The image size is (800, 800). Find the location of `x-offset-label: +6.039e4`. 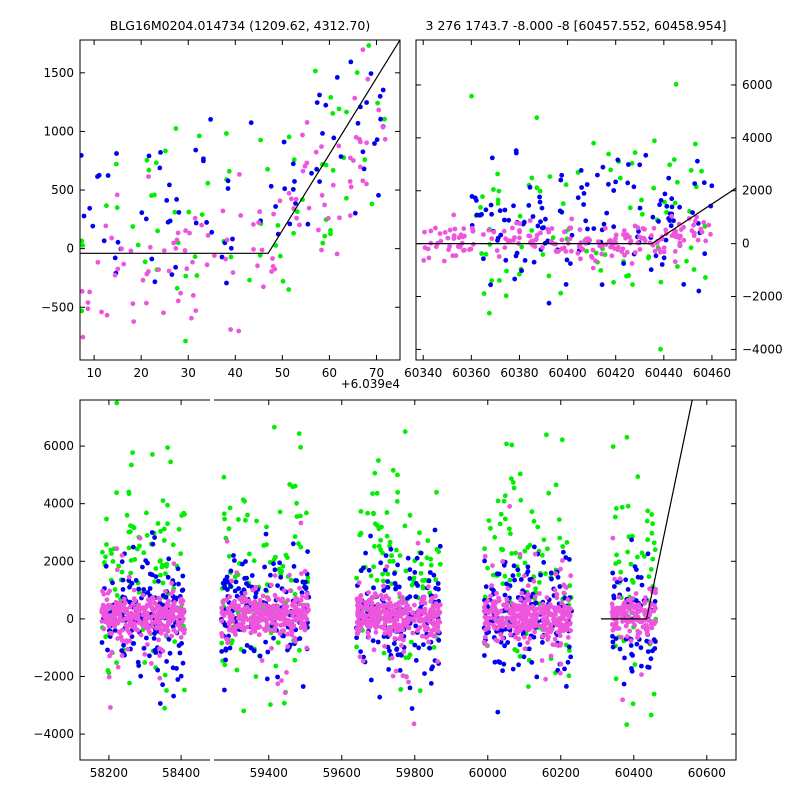

x-offset-label: +6.039e4 is located at coordinates (370, 384).